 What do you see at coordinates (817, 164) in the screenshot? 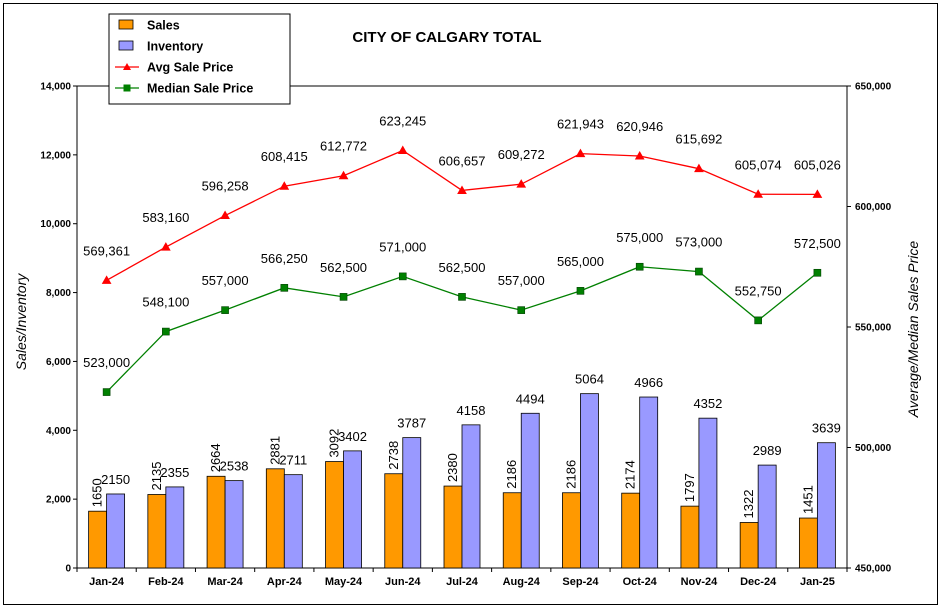
I see `avg-price-data-label: 605,026` at bounding box center [817, 164].